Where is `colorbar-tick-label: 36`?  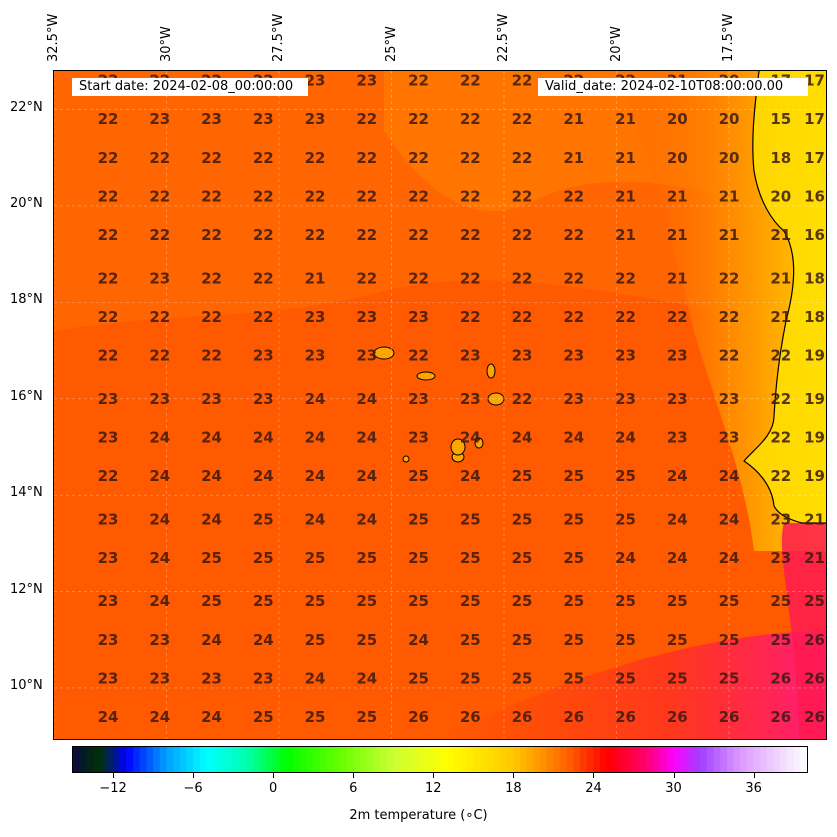 colorbar-tick-label: 36 is located at coordinates (753, 788).